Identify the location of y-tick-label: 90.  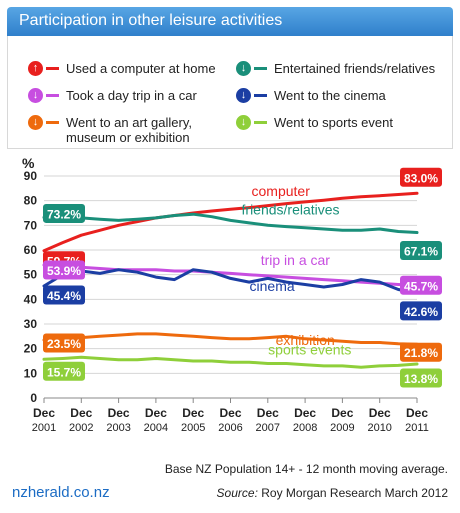
(31, 176).